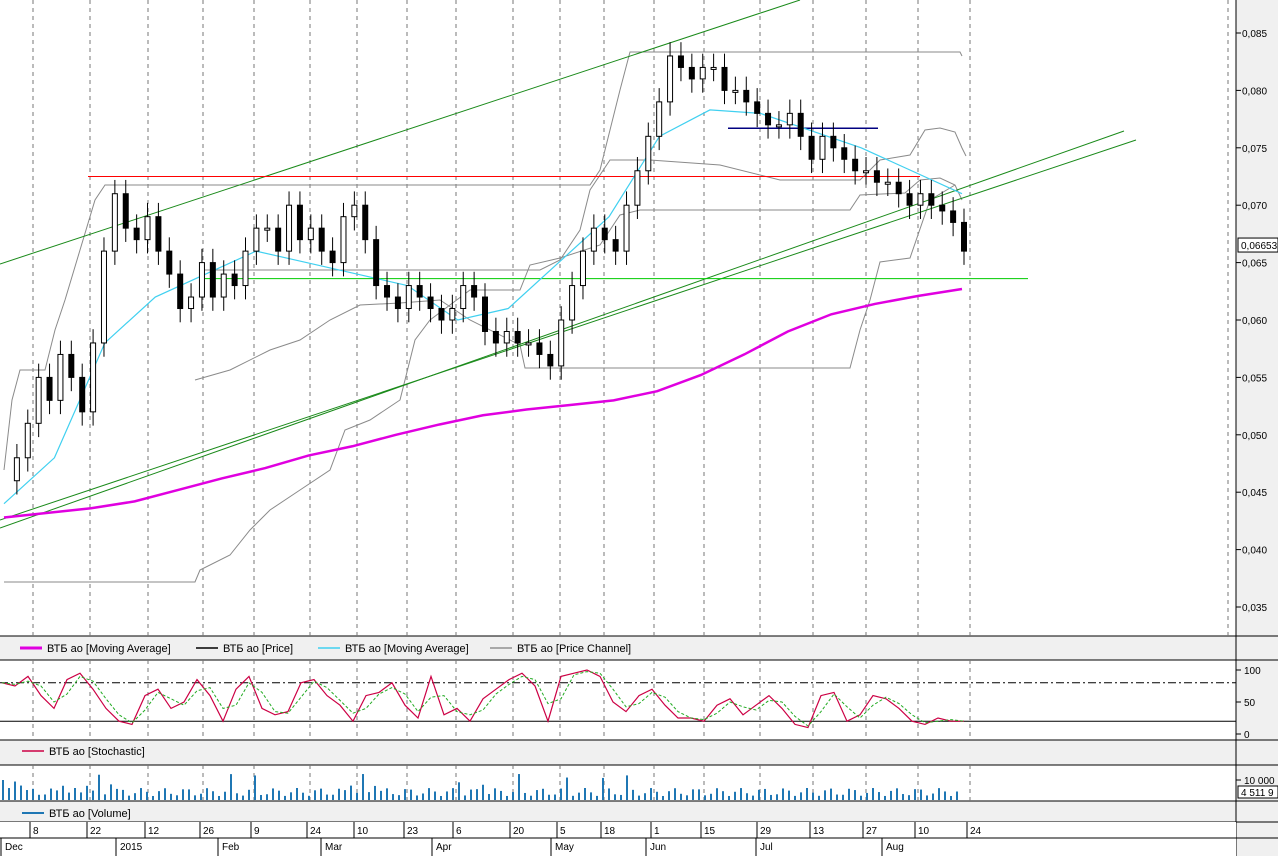 The height and width of the screenshot is (856, 1278). Describe the element at coordinates (586, 199) in the screenshot. I see `price-channel-line` at that location.